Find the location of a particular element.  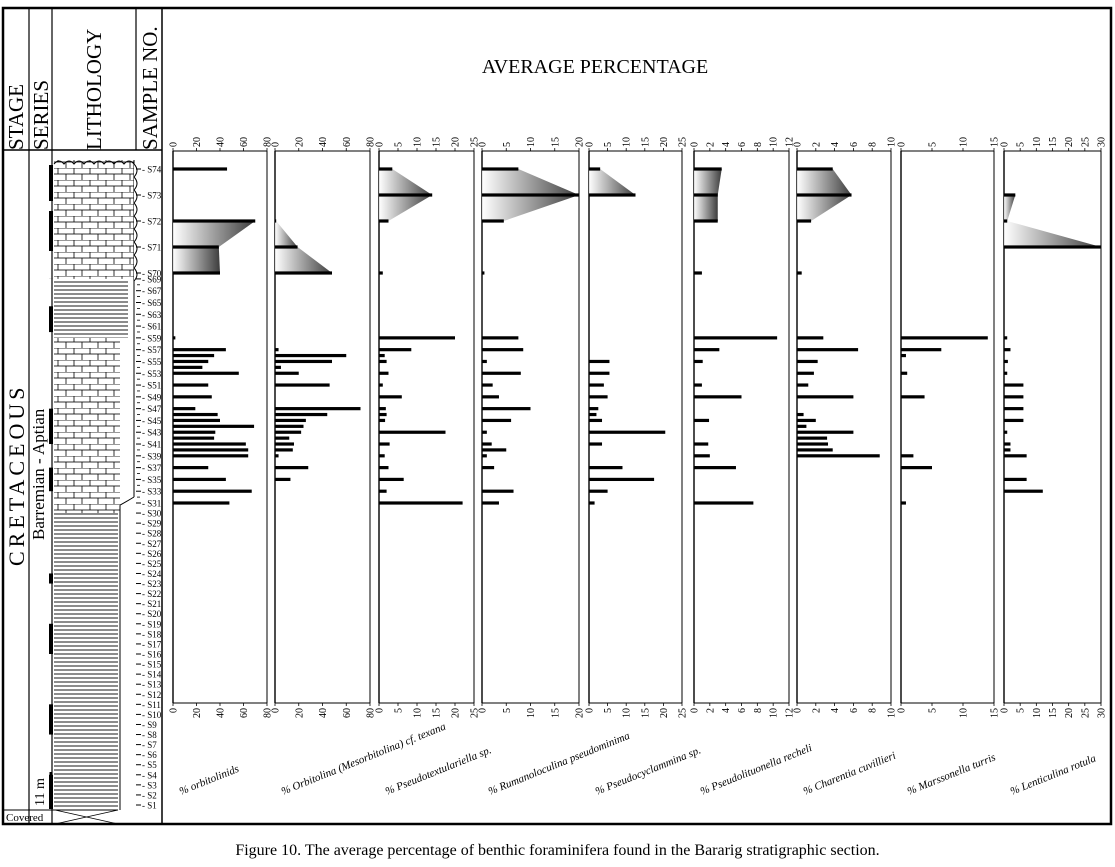

tick-label-top: 80 is located at coordinates (371, 142).